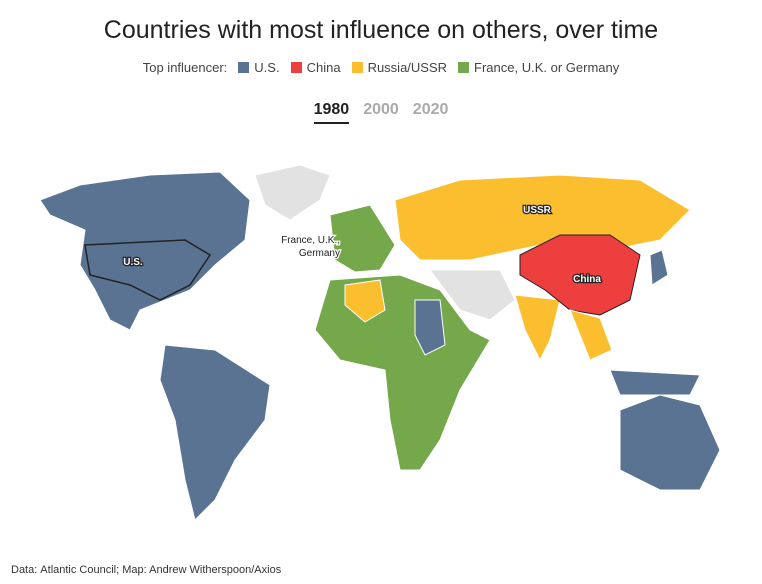 This screenshot has height=584, width=762. I want to click on year-tabs: 1980 2000 2020, so click(381, 112).